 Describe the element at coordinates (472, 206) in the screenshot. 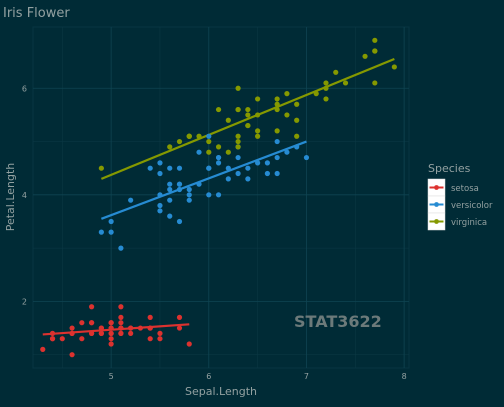

I see `legend-label-versicolor: versicolor` at that location.